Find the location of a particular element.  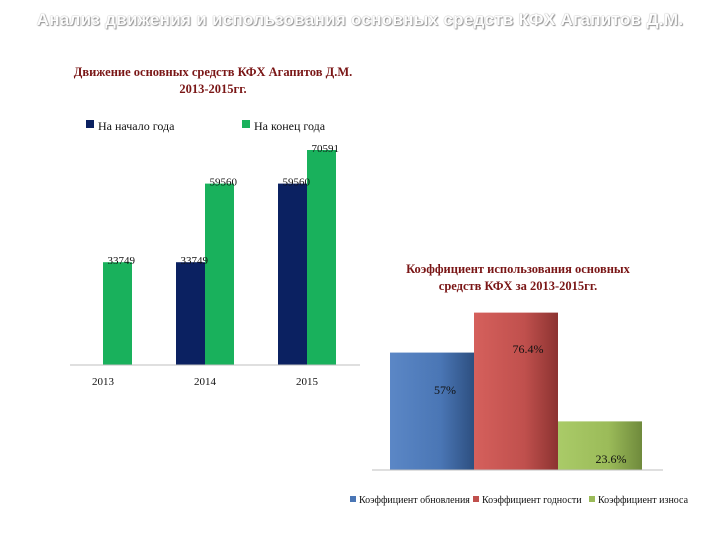

legend-swatch-wear is located at coordinates (592, 499).